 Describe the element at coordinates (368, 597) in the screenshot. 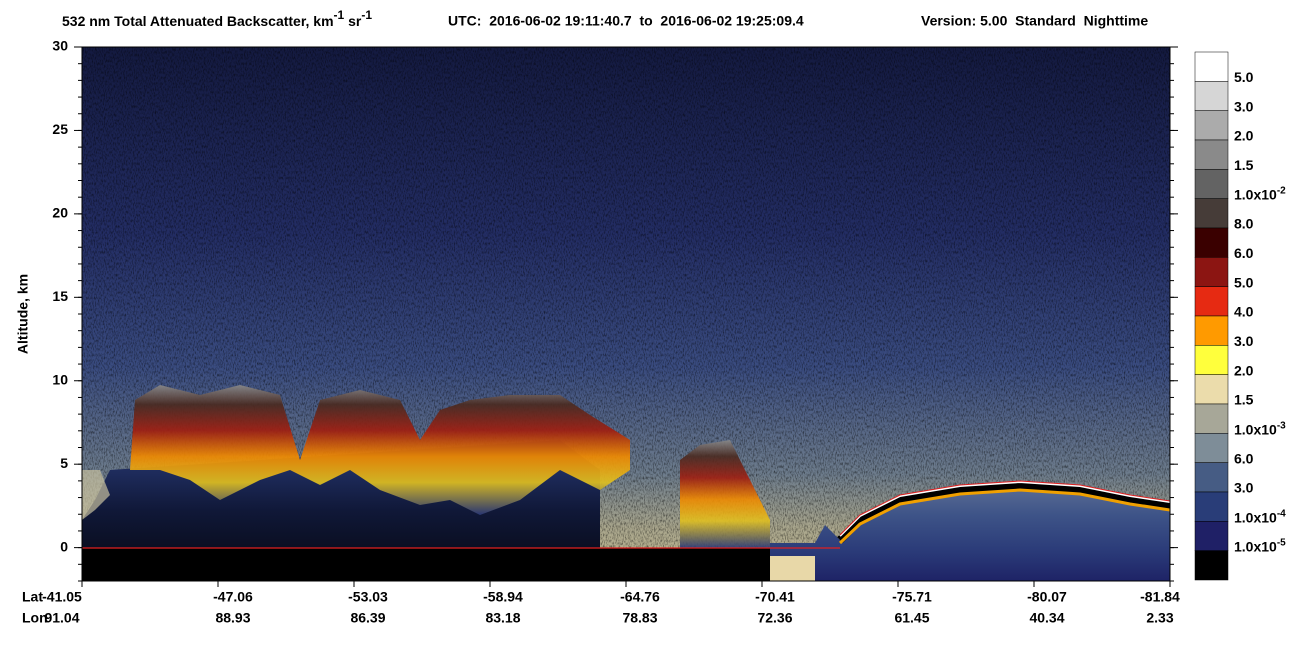

I see `lat-tick-label: -53.03` at that location.